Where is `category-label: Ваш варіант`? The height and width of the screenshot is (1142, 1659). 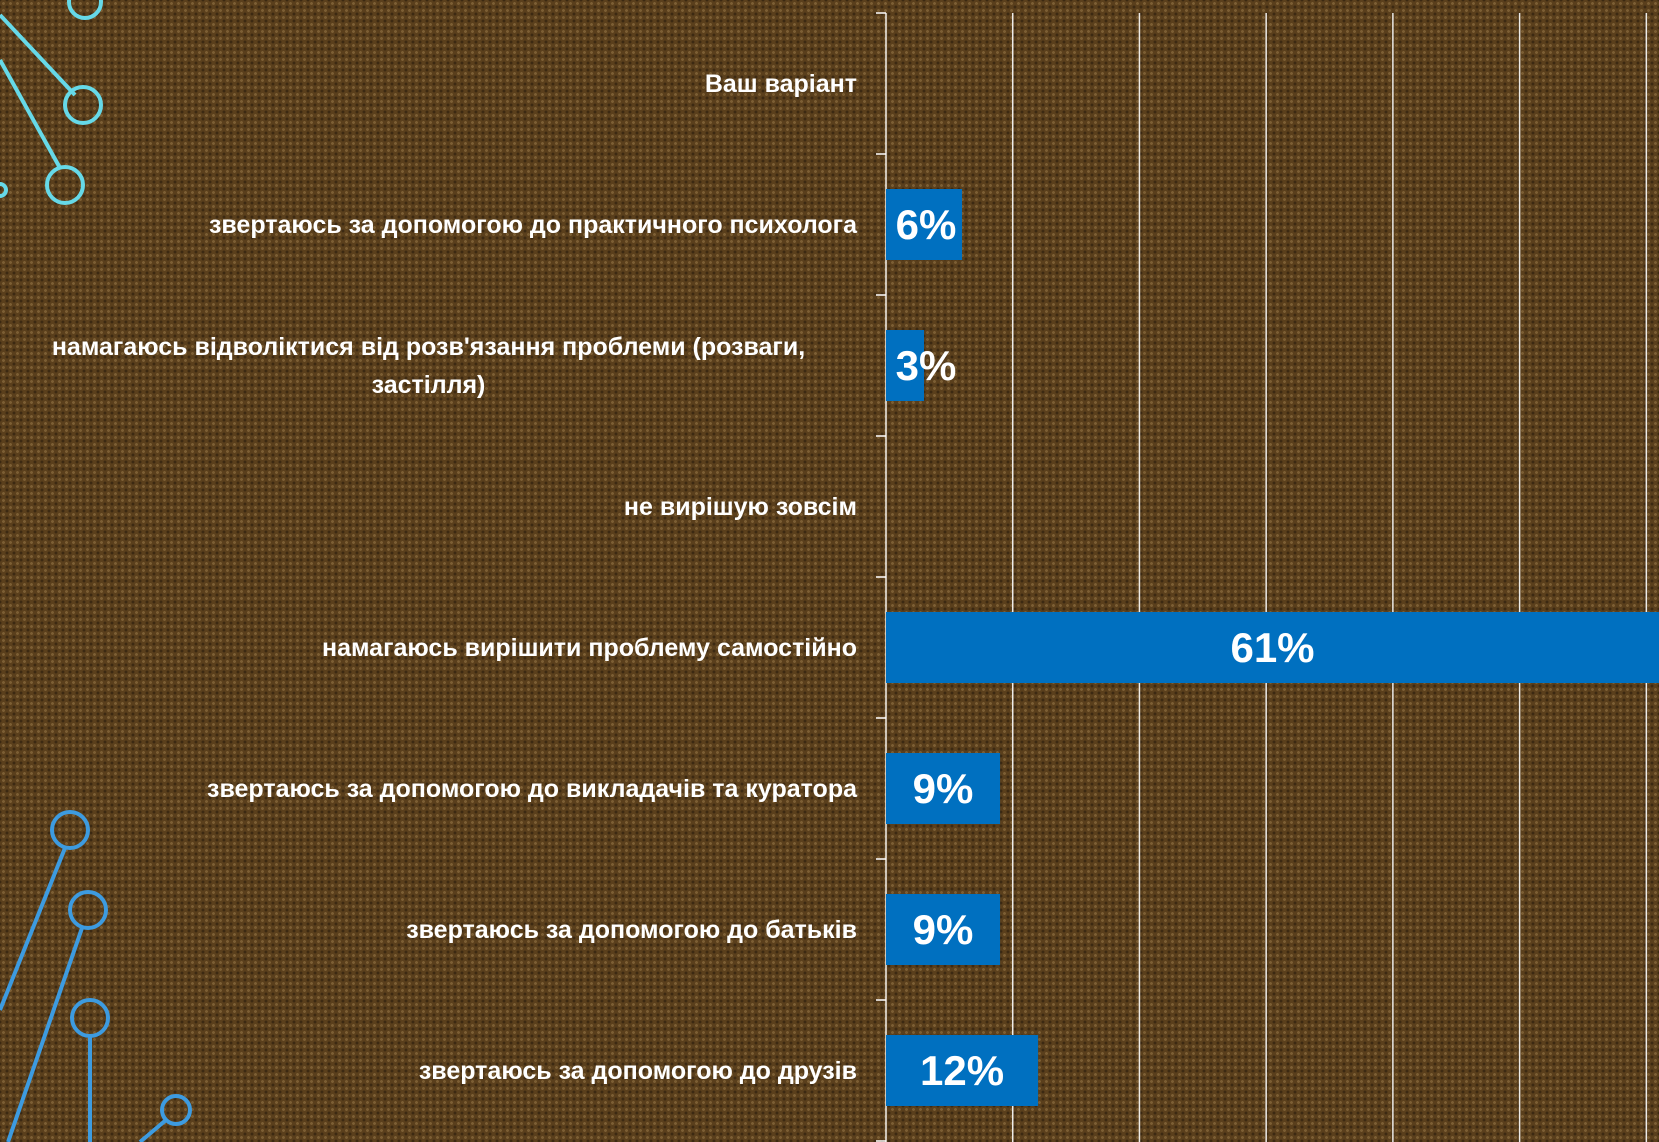 category-label: Ваш варіант is located at coordinates (780, 83).